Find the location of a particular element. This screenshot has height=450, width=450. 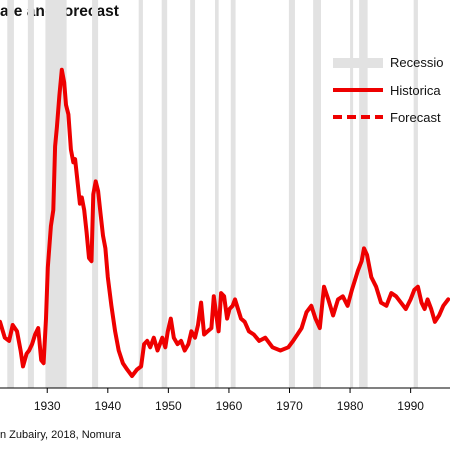

x-tick-label-1960: 1960 is located at coordinates (229, 406).